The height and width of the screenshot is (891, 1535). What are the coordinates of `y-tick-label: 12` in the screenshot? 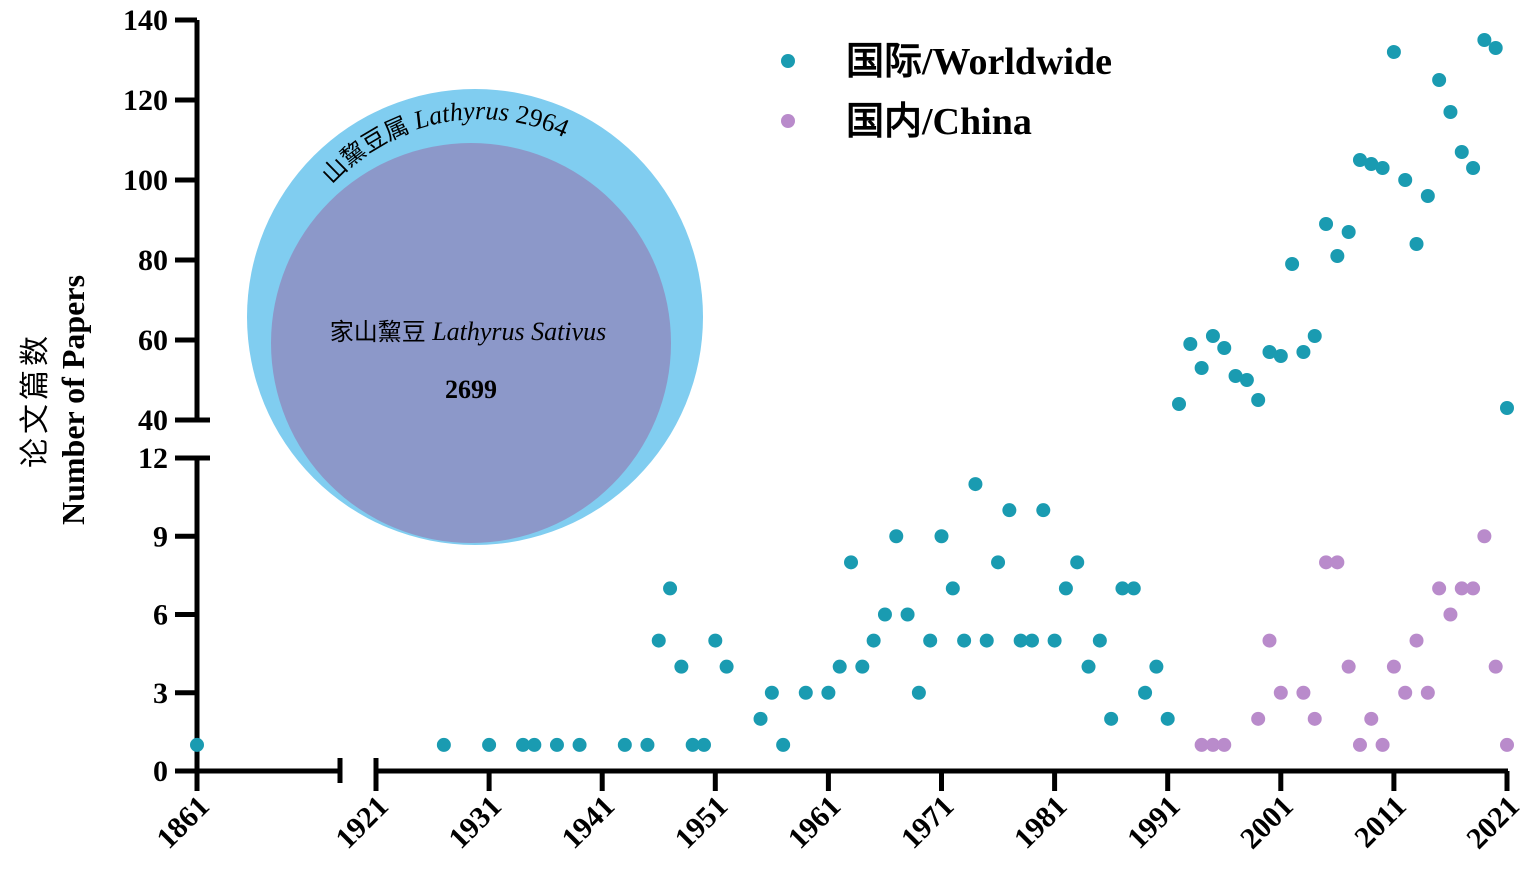 It's located at (153, 458).